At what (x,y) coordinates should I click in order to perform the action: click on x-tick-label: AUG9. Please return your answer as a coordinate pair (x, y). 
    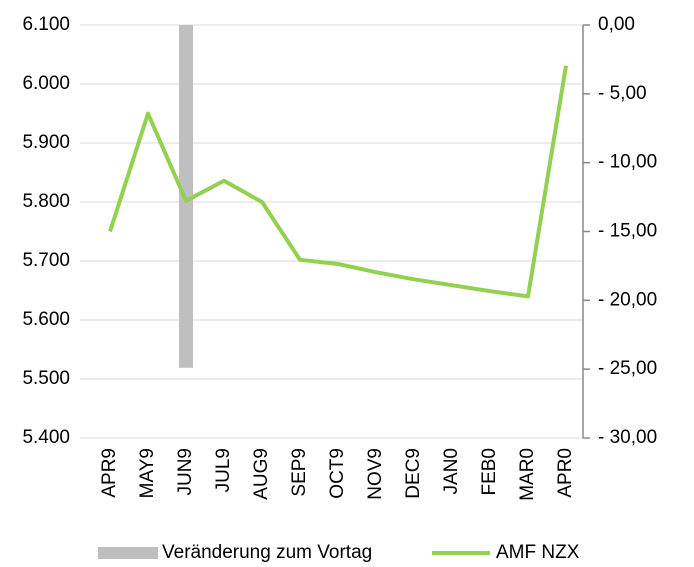
    Looking at the image, I should click on (261, 474).